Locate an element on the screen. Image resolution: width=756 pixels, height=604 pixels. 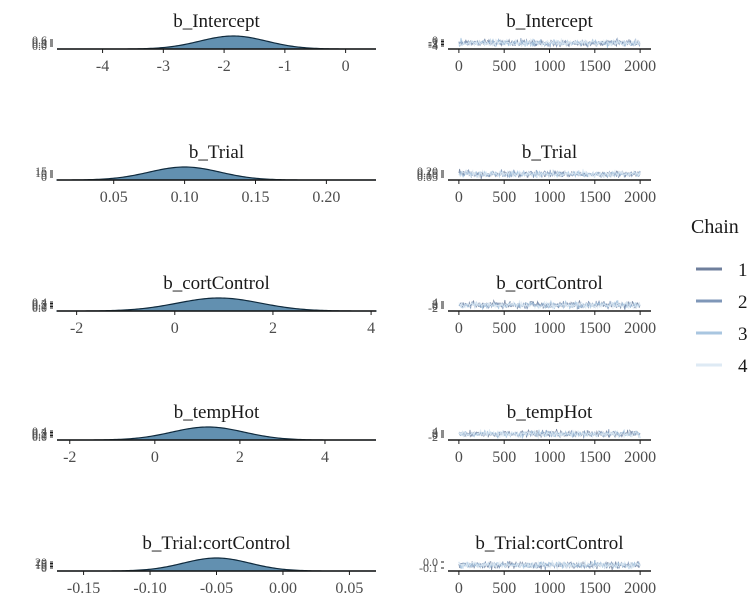
b-cortcontrol-density-y-tick-labels: 0.00.10.20.30.4 is located at coordinates (42, 305).